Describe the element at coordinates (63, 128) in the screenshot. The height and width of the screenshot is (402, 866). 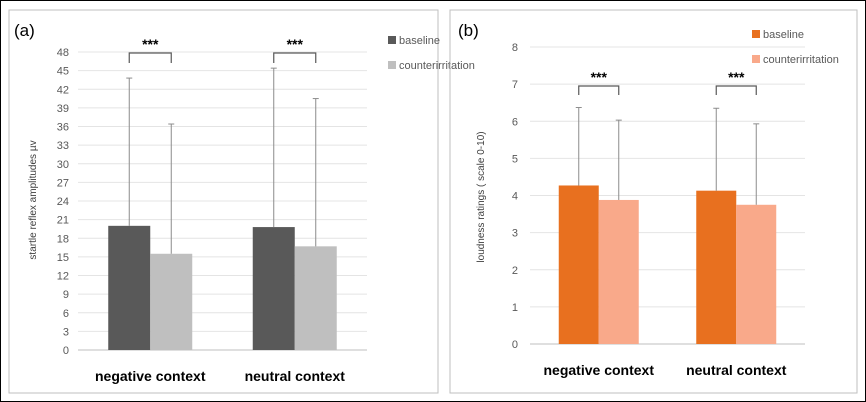
I see `panel-a-ytick-label: 36` at that location.